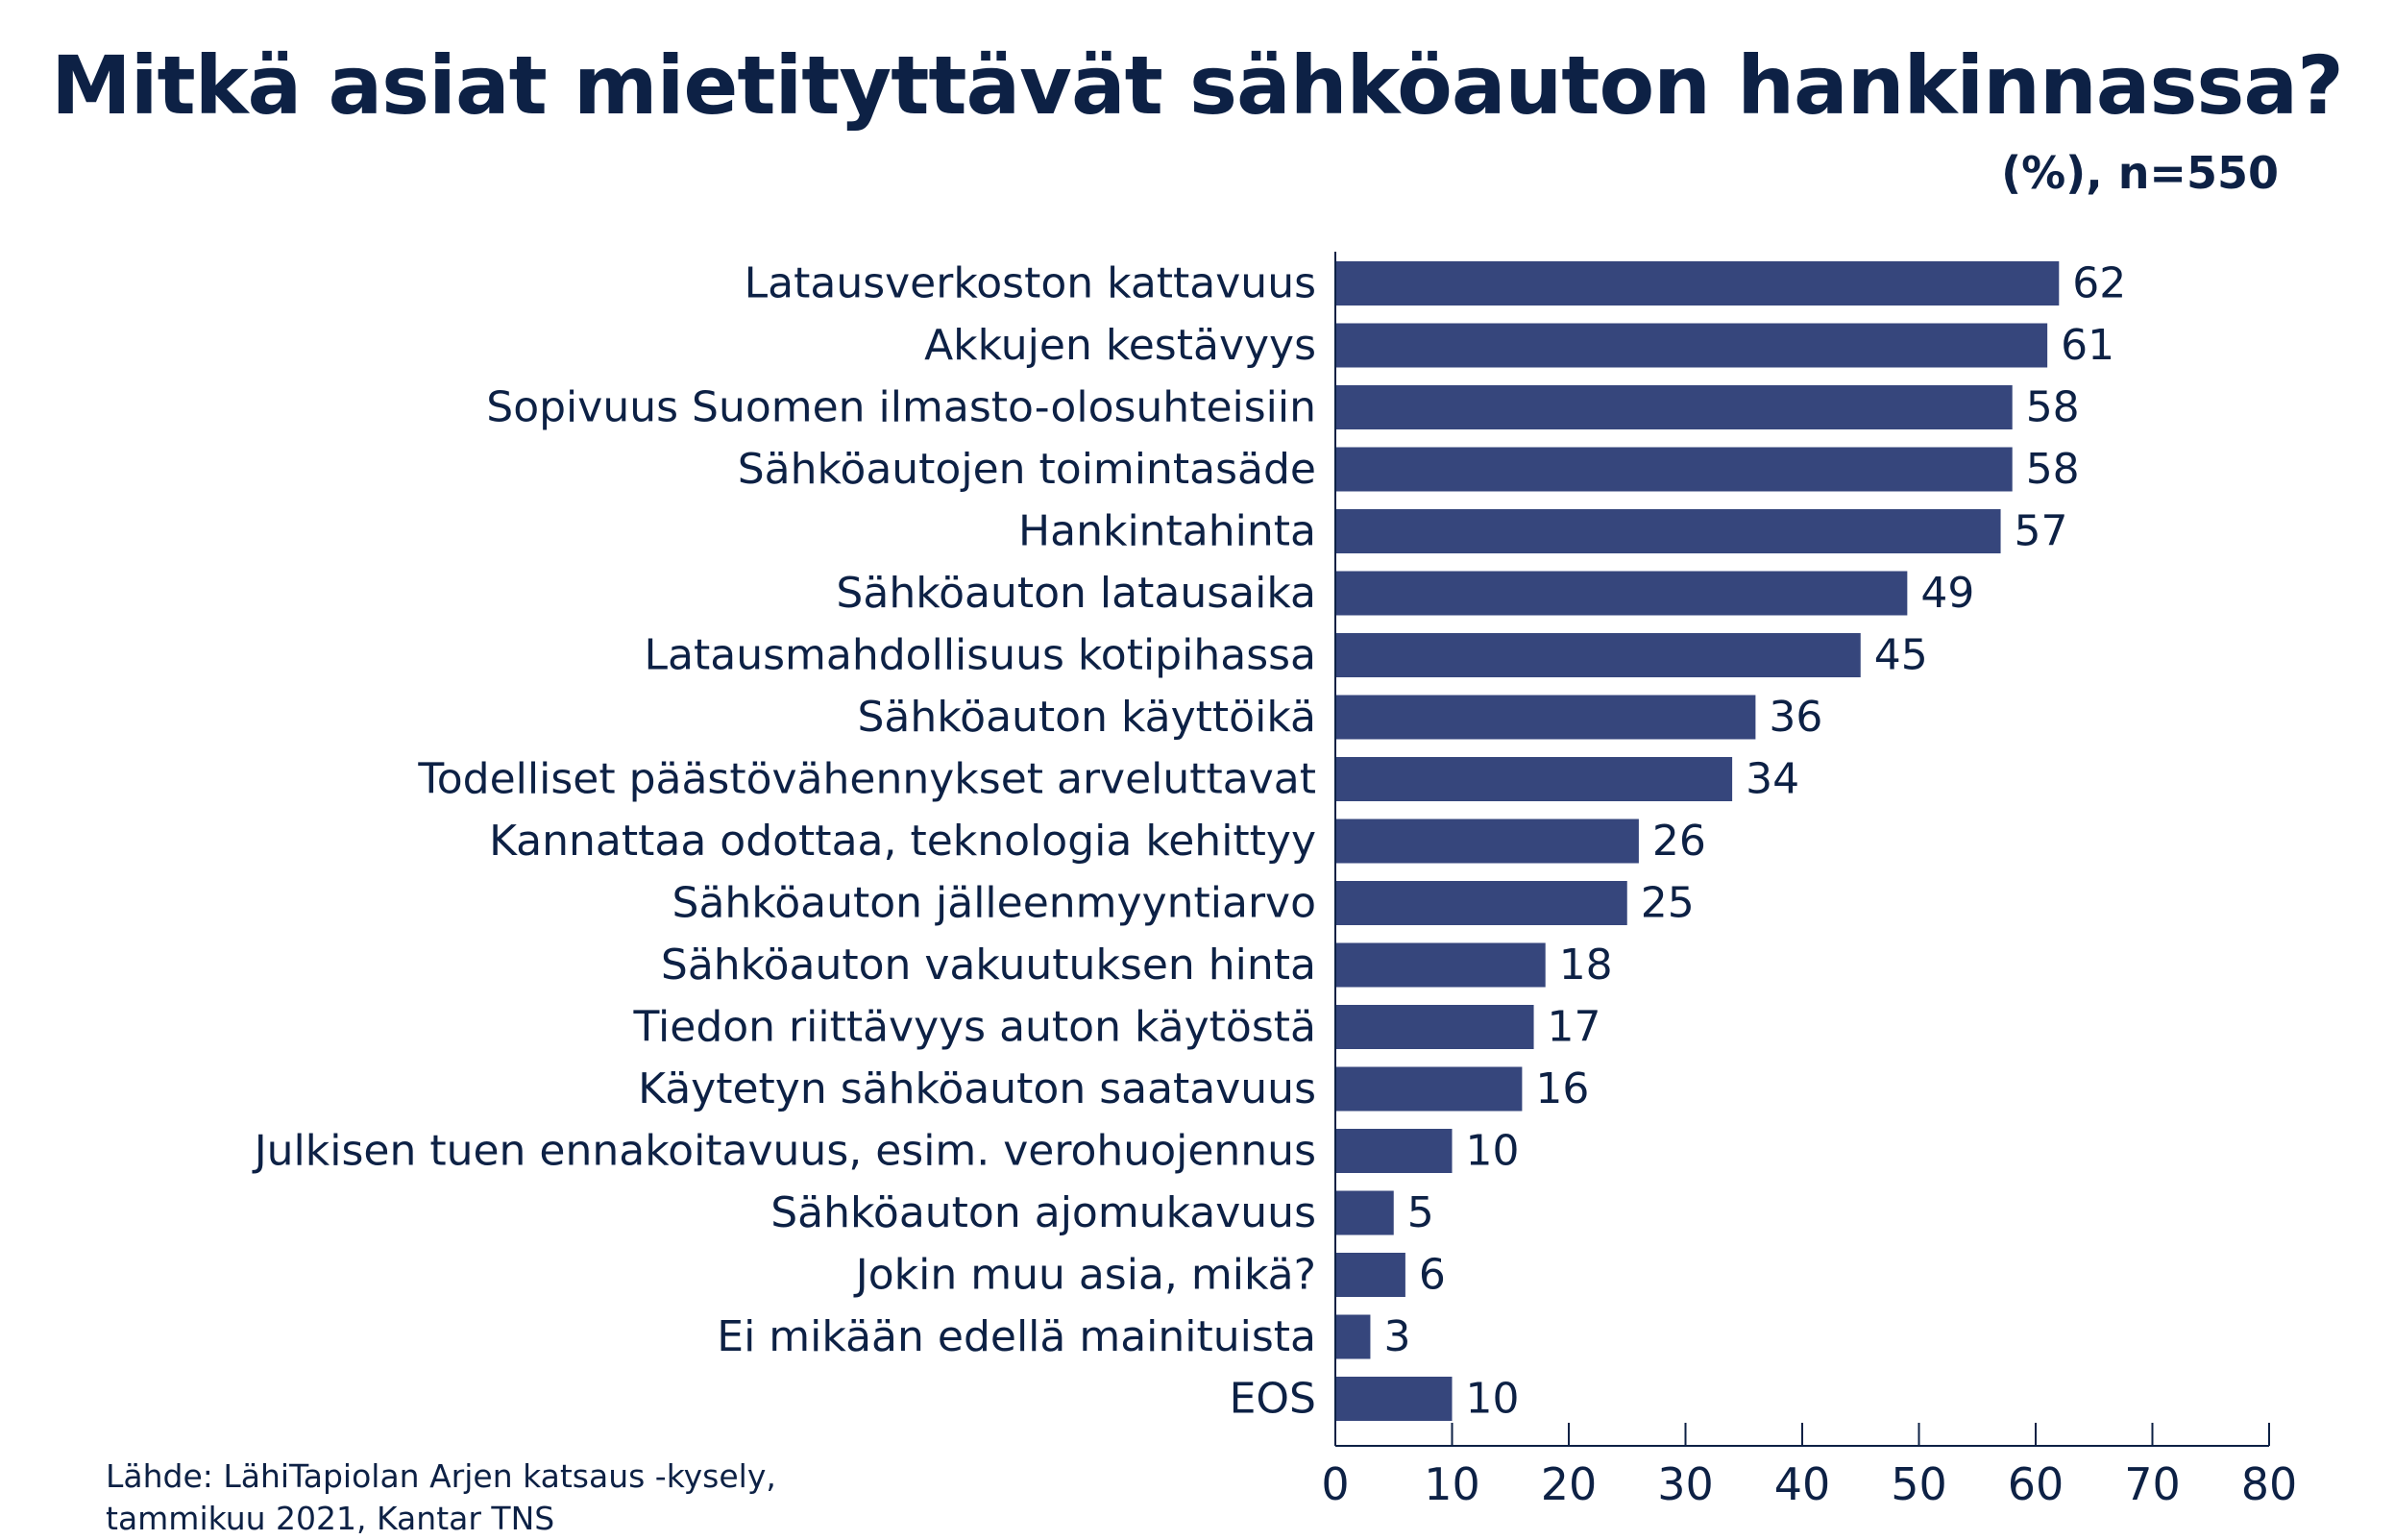  I want to click on x-tick-label: 10, so click(1452, 1484).